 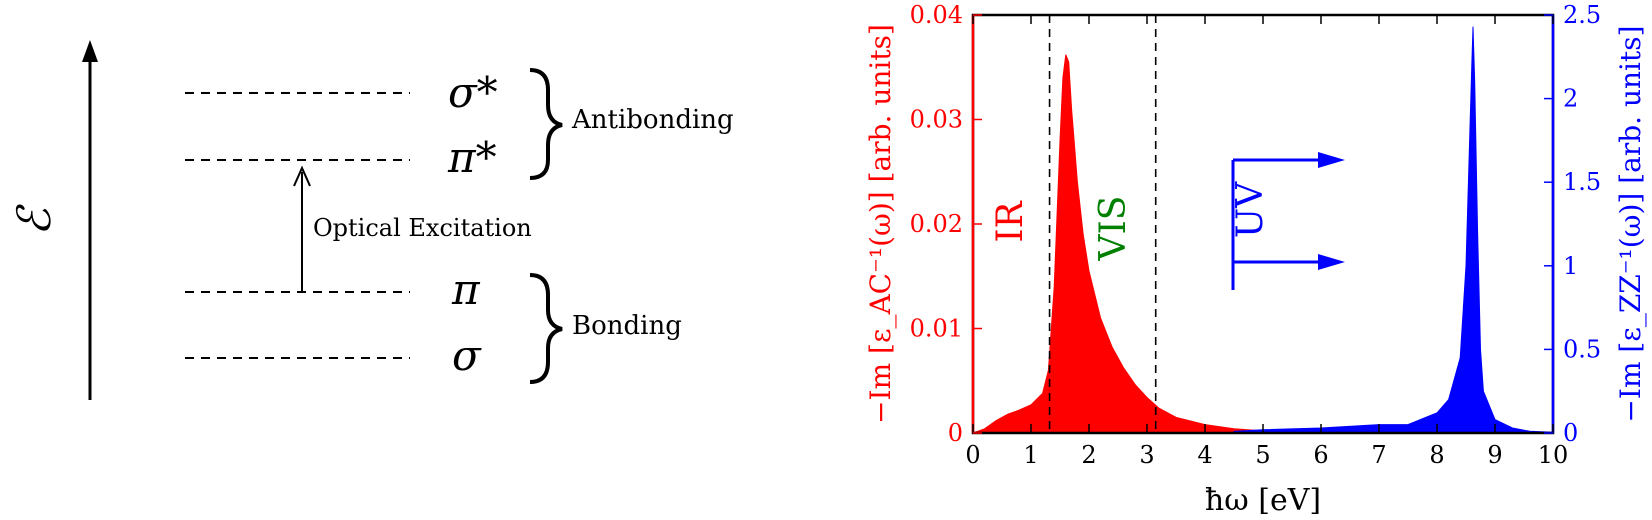 I want to click on x-tick-label: 1, so click(x=1030, y=455).